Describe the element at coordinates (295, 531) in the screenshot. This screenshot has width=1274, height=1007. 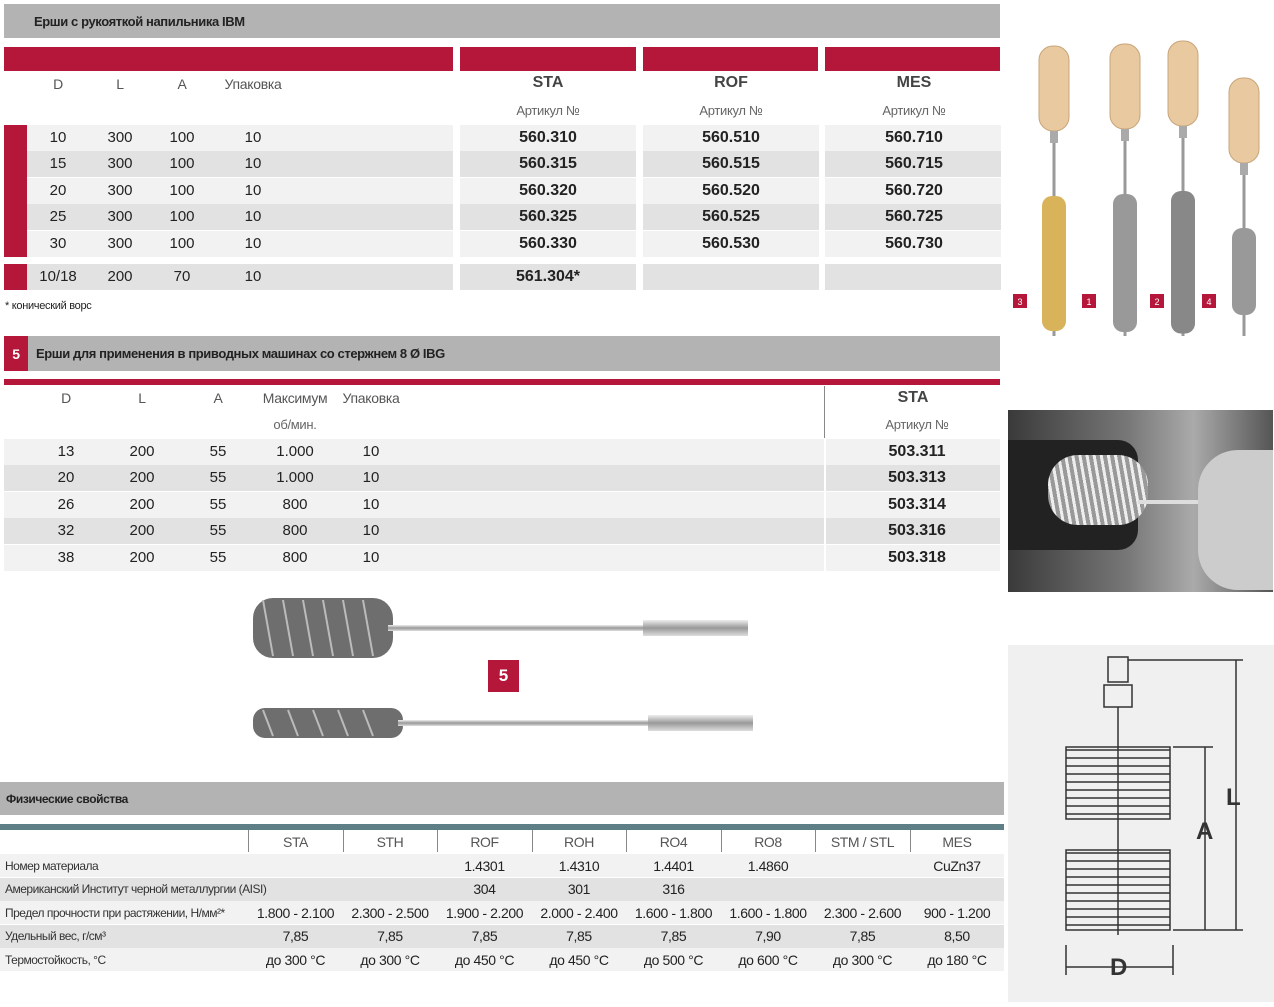
I see `table-cell: 800` at that location.